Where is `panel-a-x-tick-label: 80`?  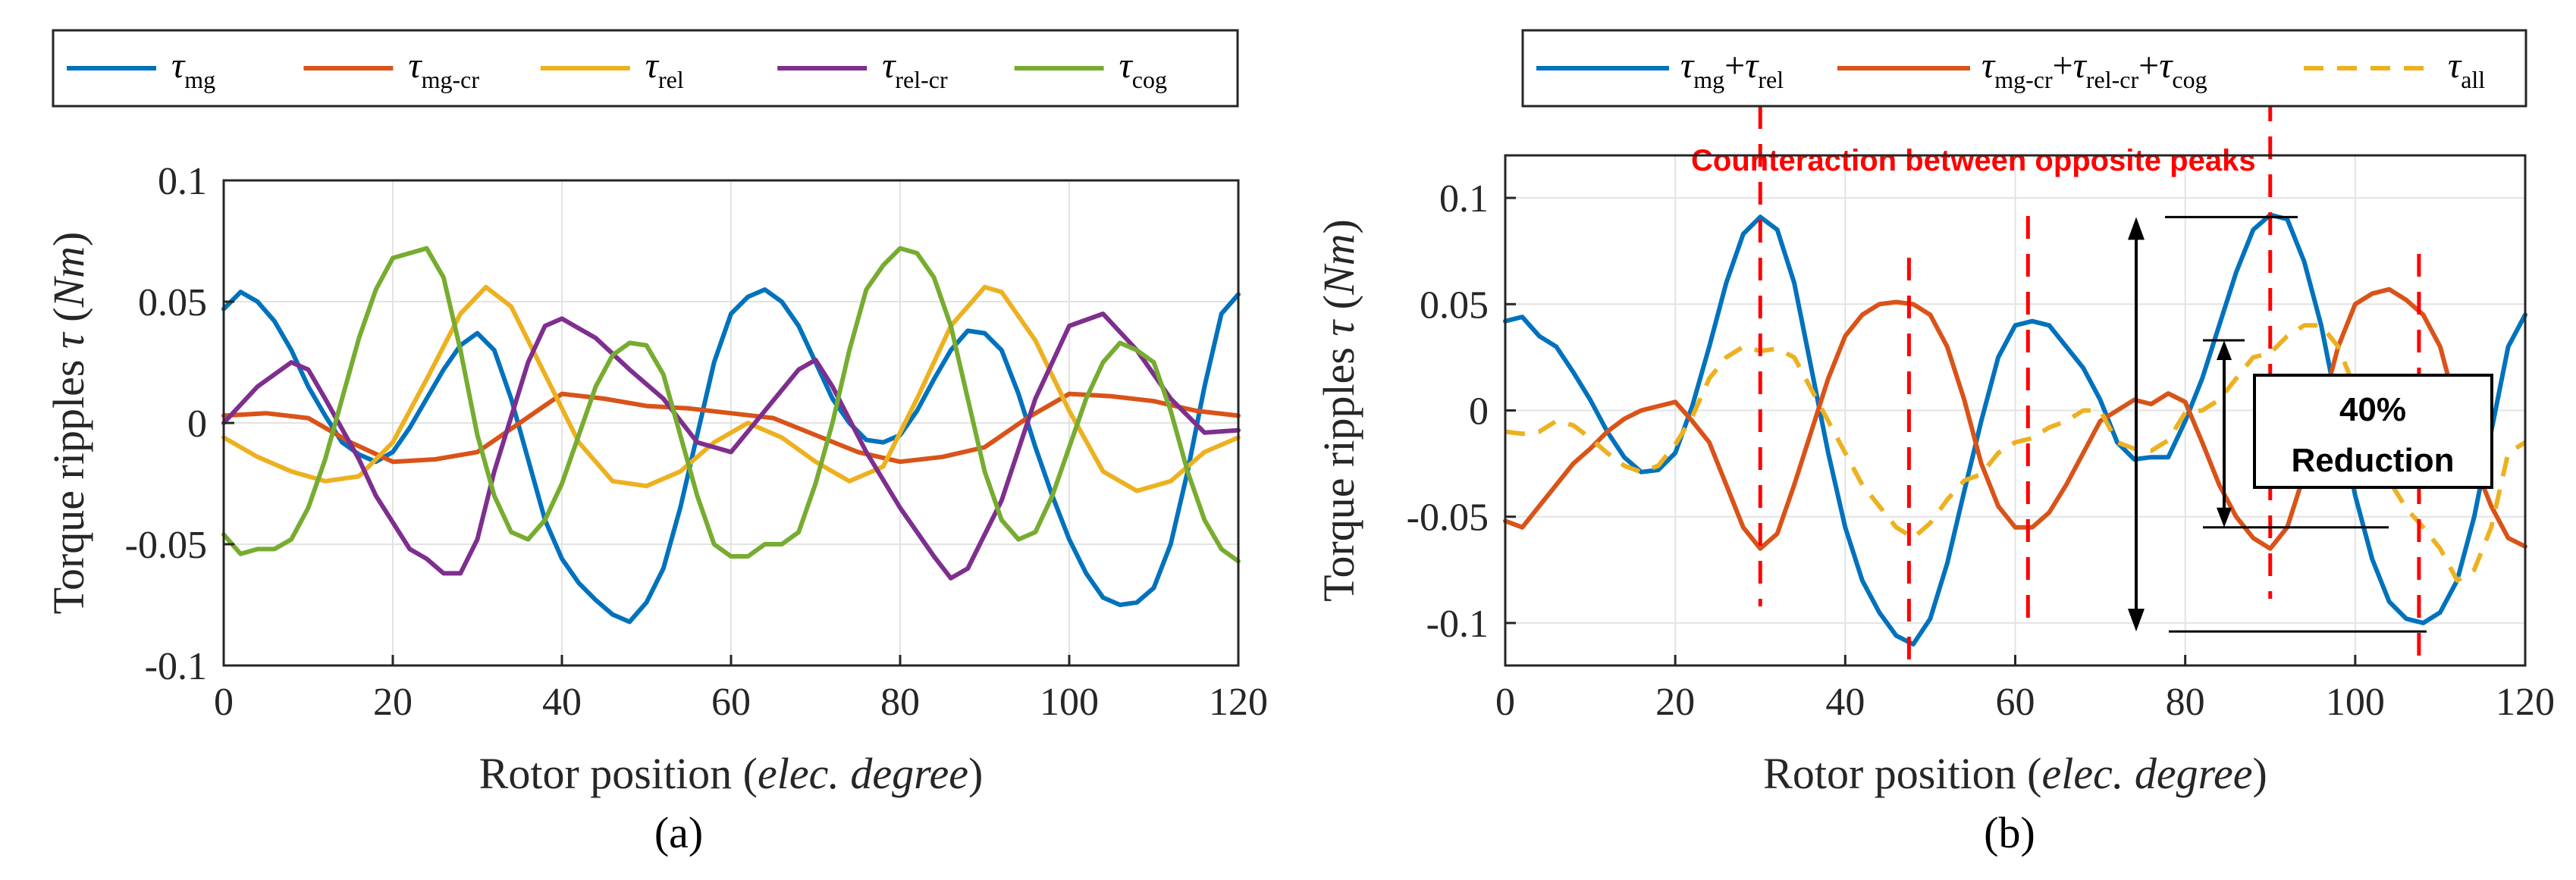
panel-a-x-tick-label: 80 is located at coordinates (900, 702).